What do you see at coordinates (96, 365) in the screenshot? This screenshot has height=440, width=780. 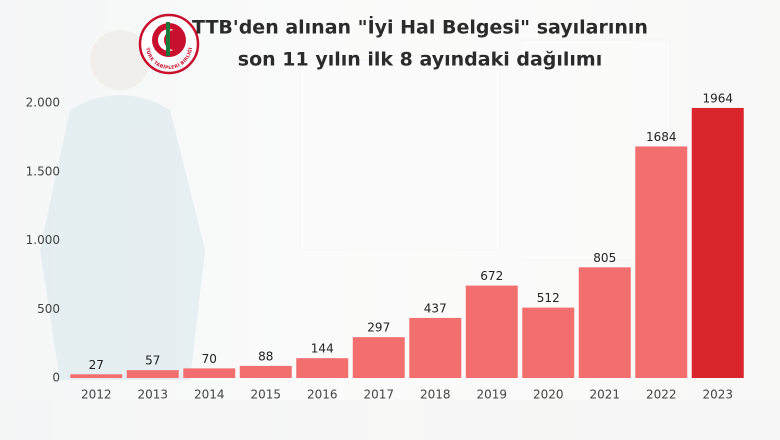 I see `value-label: 27` at bounding box center [96, 365].